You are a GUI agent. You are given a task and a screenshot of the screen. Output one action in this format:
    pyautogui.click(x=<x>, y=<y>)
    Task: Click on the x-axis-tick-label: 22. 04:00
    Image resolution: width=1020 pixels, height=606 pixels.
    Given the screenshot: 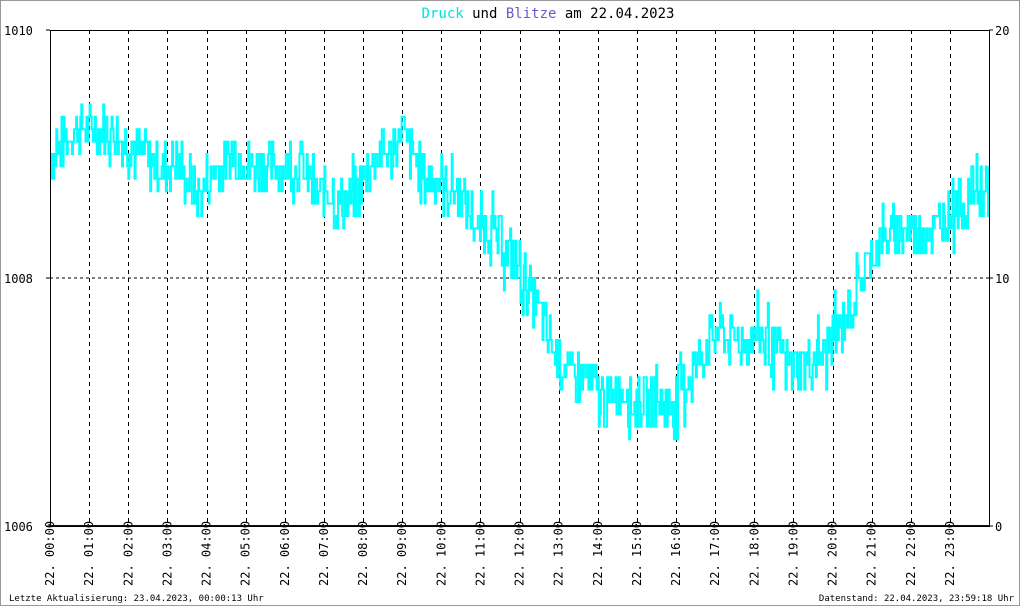 What is the action you would take?
    pyautogui.click(x=207, y=553)
    